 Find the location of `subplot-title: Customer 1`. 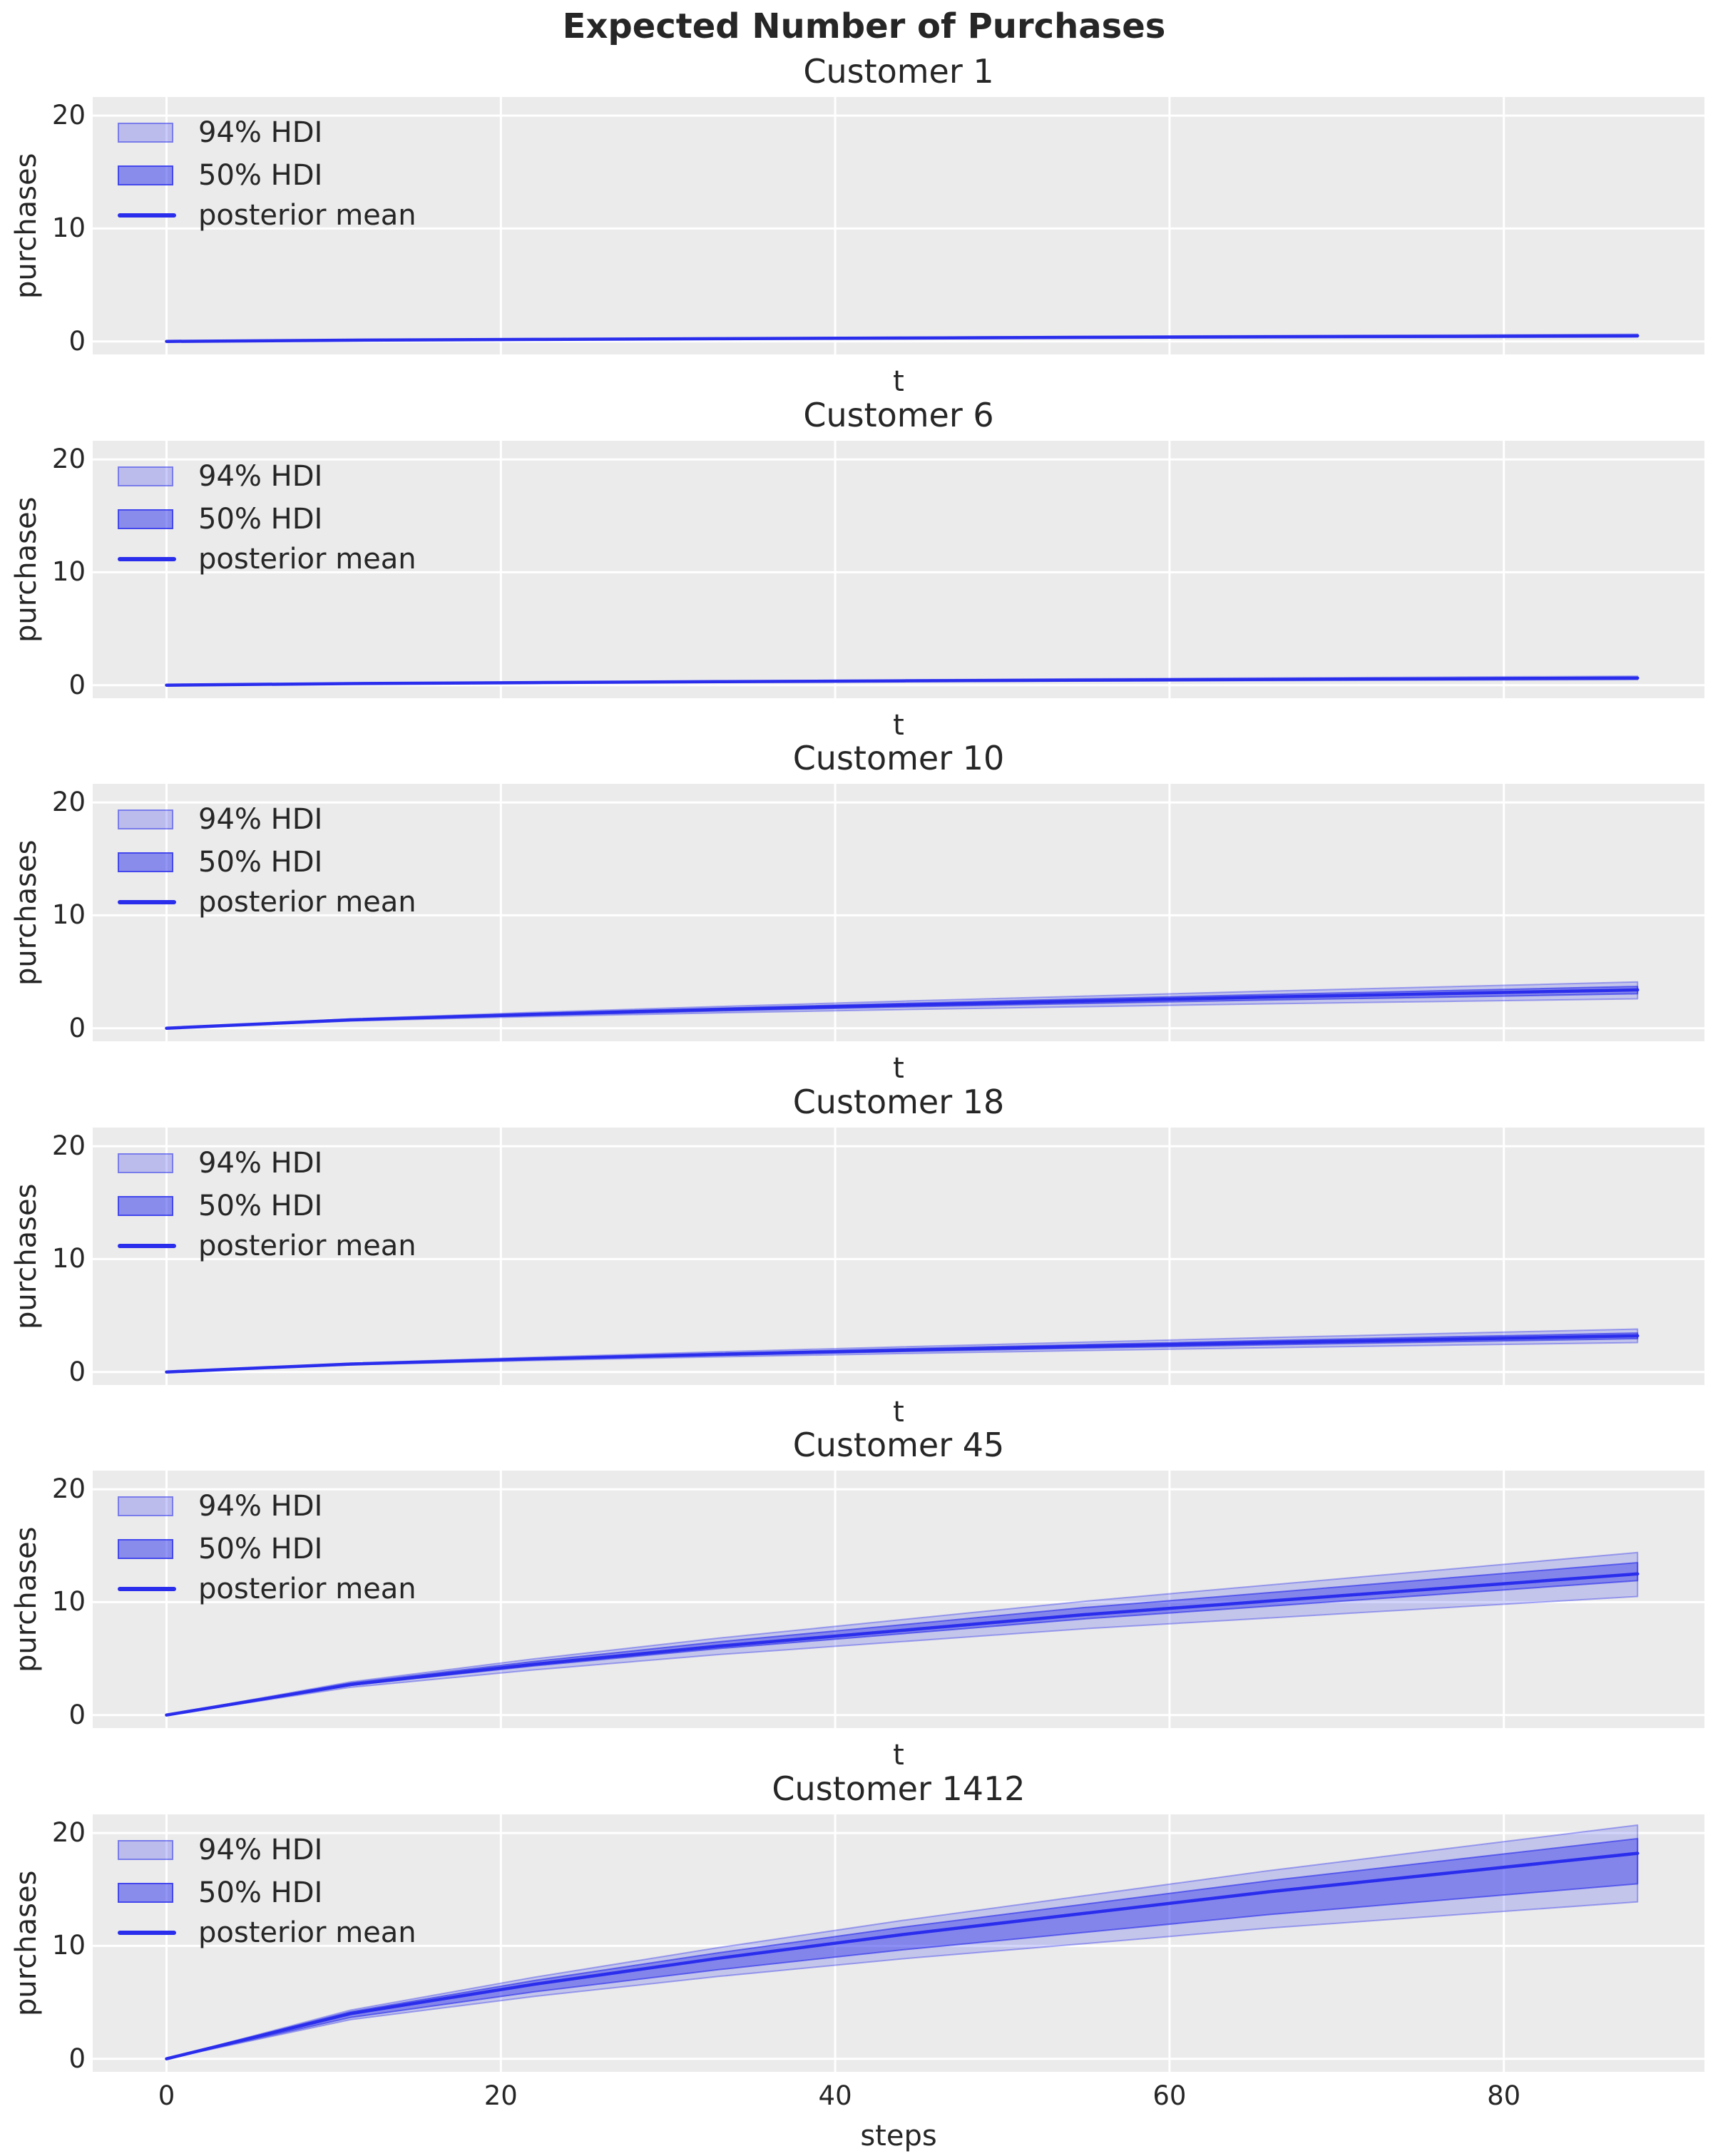

subplot-title: Customer 1 is located at coordinates (898, 71).